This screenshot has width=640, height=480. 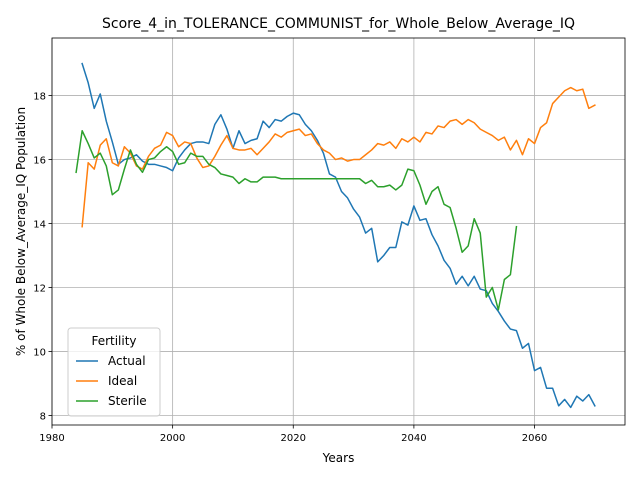 What do you see at coordinates (127, 401) in the screenshot?
I see `legend-label-sterile: Sterile` at bounding box center [127, 401].